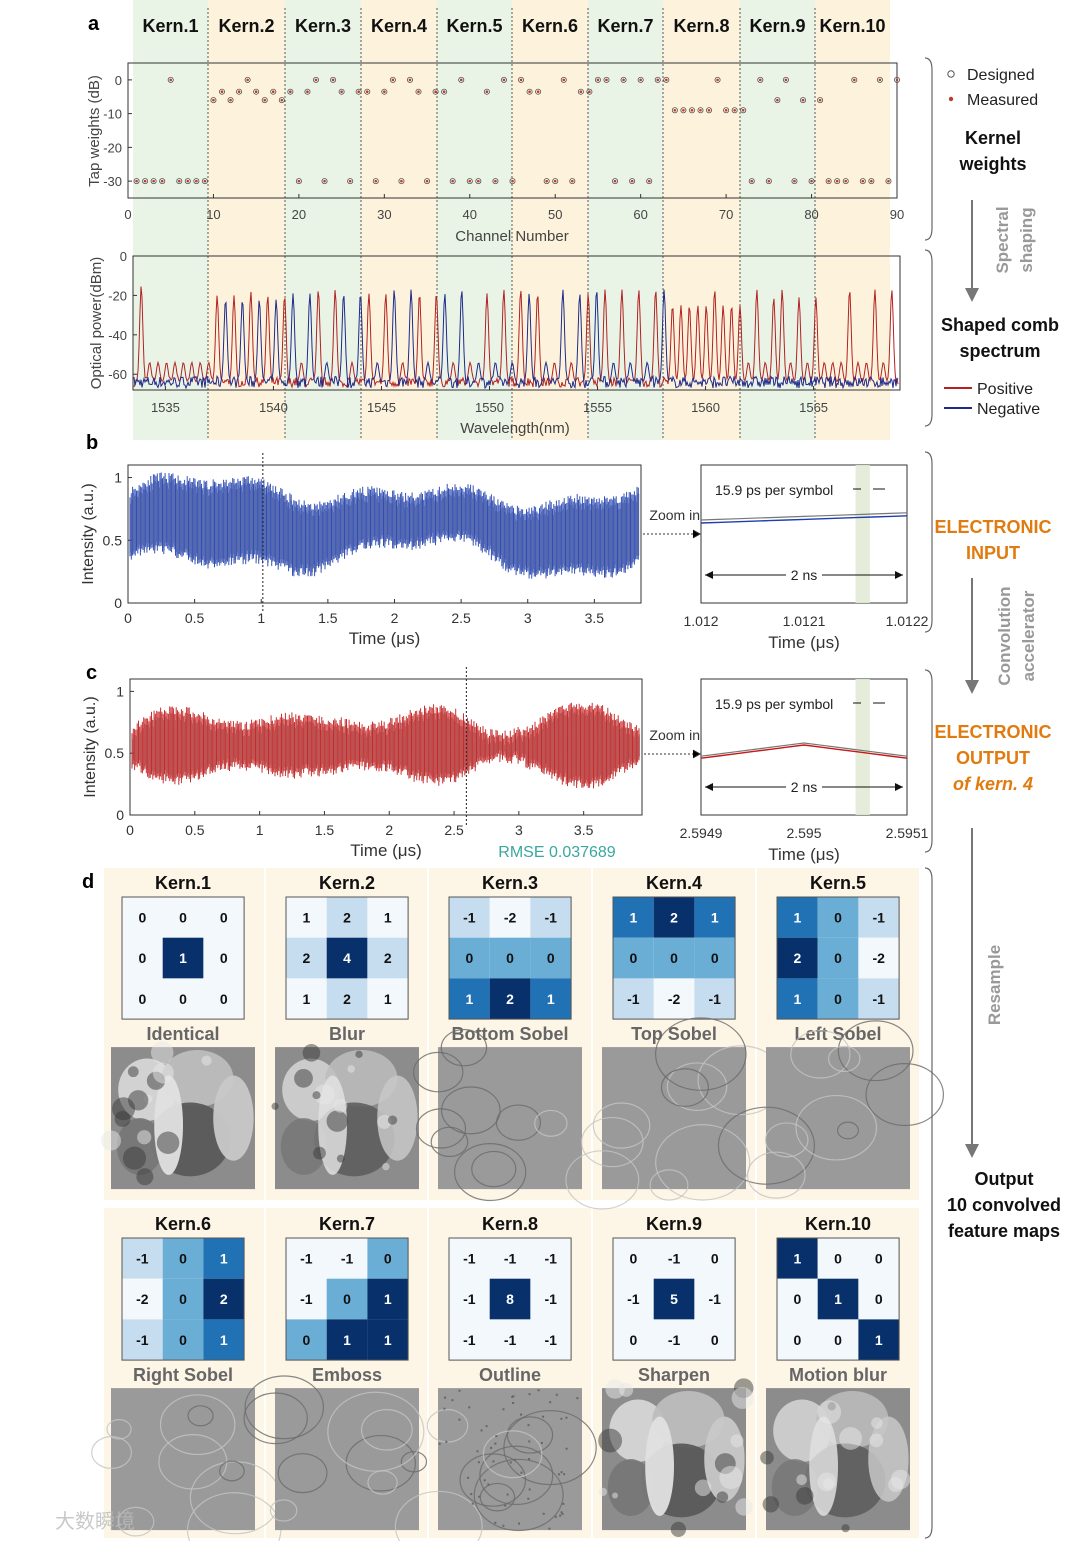 The height and width of the screenshot is (1541, 1080). I want to click on zoom-reference, so click(804, 749).